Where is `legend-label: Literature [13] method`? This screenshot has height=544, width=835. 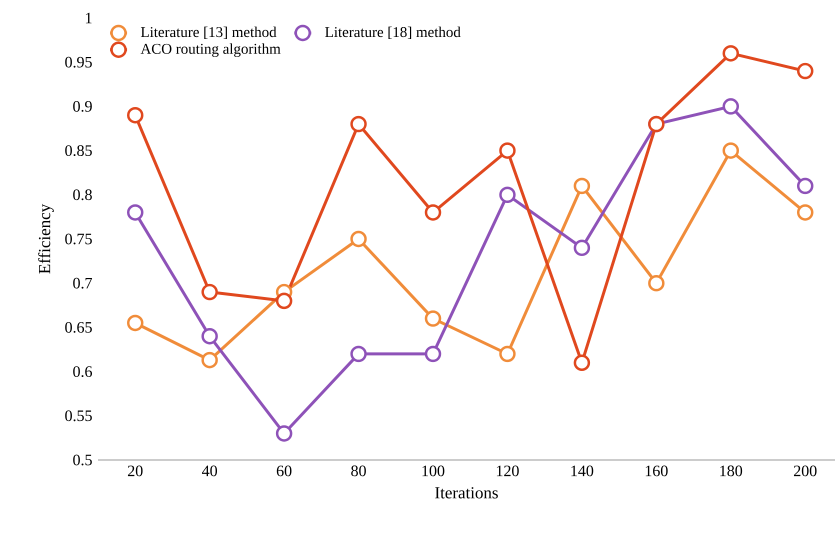
legend-label: Literature [13] method is located at coordinates (208, 32).